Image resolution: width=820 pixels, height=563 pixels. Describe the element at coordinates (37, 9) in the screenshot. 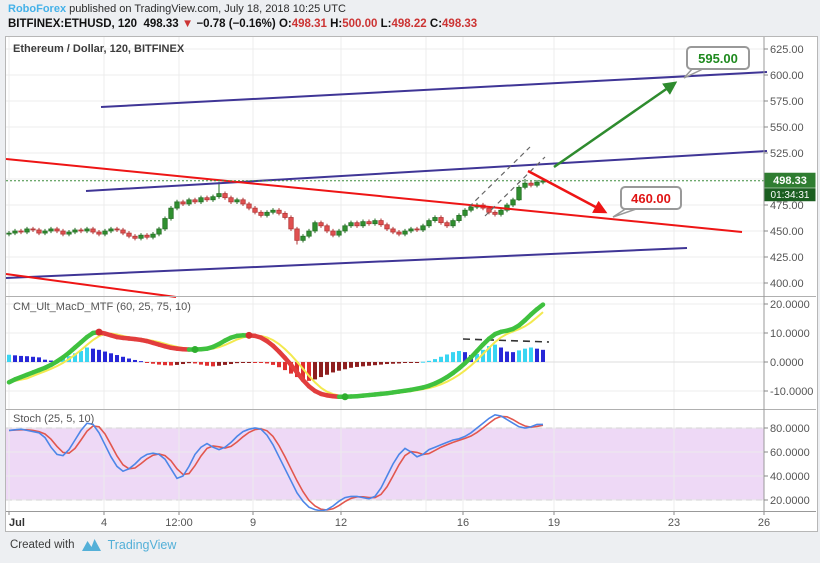

I see `publisher-link: RoboForex` at that location.